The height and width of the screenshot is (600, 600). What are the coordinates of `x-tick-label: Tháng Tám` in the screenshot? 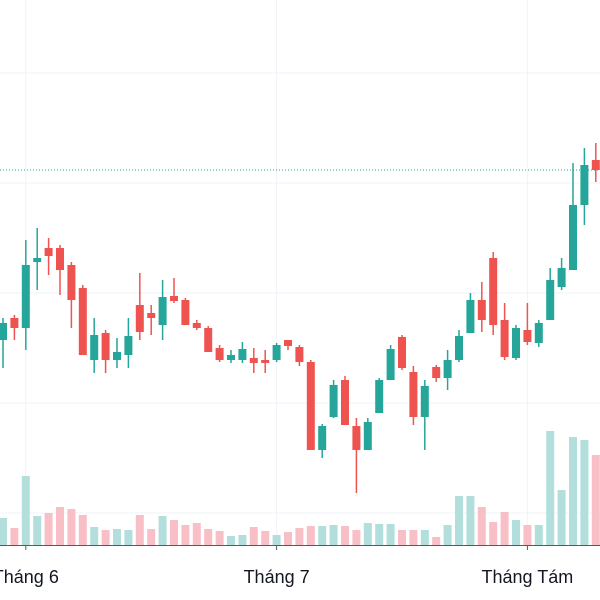 It's located at (528, 577).